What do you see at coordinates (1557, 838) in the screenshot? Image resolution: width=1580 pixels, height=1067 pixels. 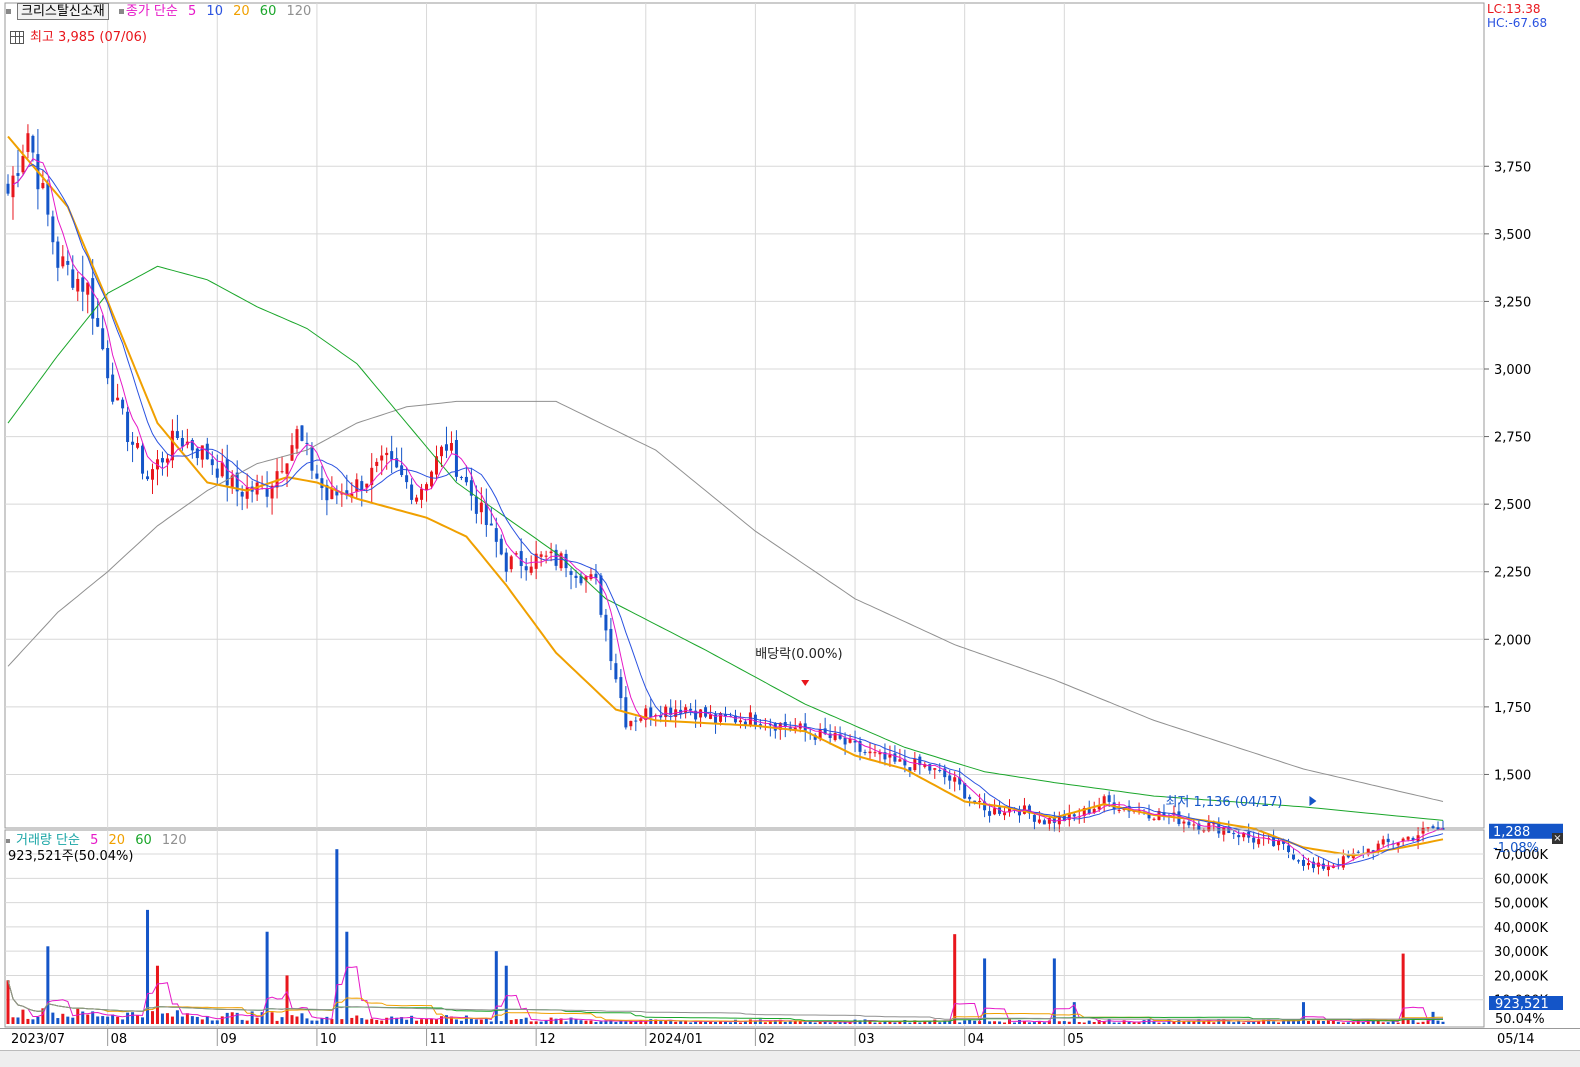 I see `close-icon: ×` at bounding box center [1557, 838].